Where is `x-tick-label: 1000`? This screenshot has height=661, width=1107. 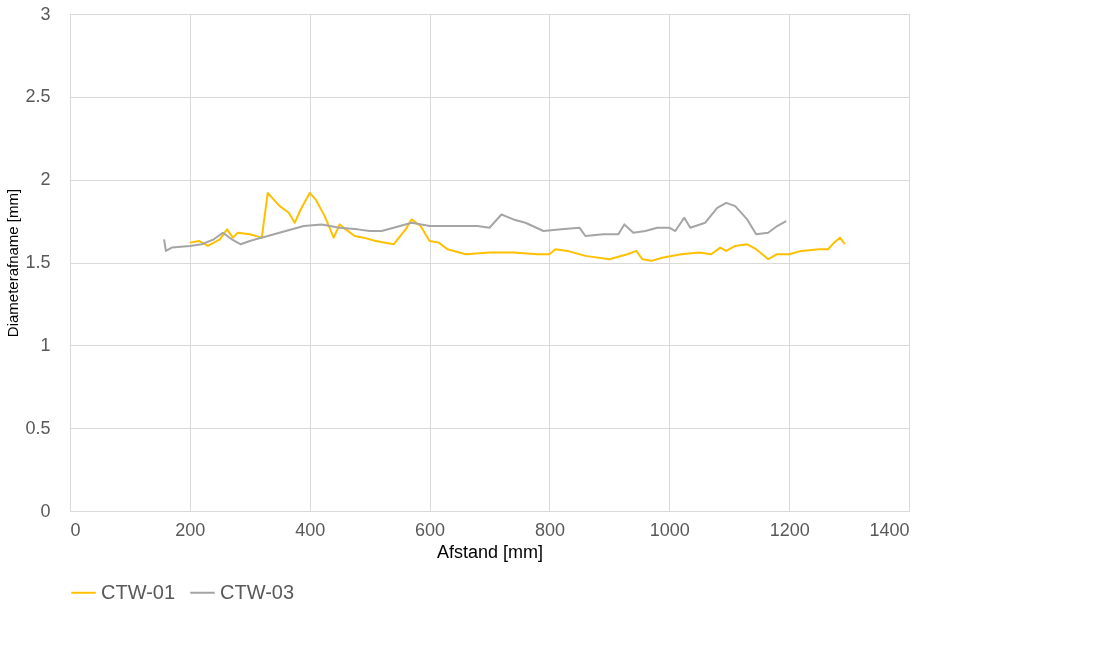 x-tick-label: 1000 is located at coordinates (669, 529).